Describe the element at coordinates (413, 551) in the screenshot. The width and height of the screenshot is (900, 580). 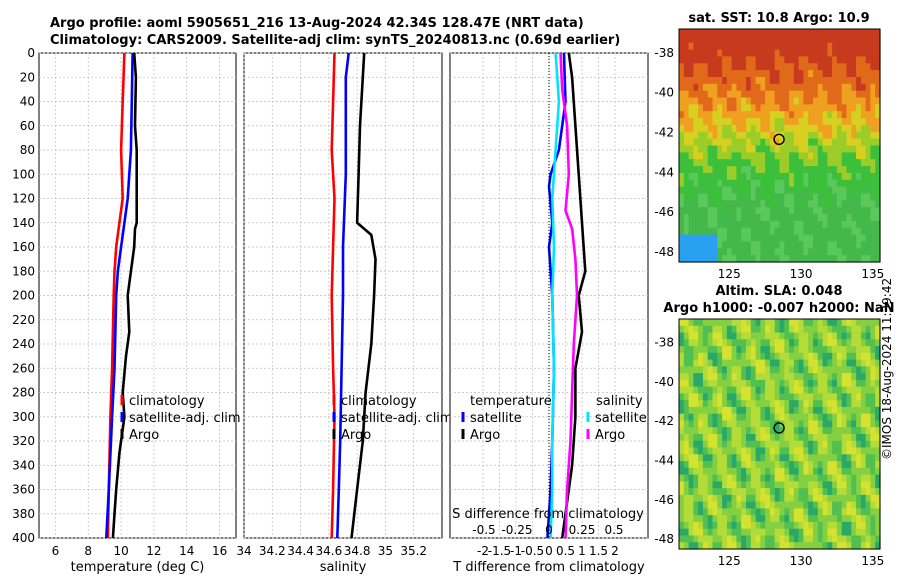
I see `x-tick-label: 35.2` at that location.